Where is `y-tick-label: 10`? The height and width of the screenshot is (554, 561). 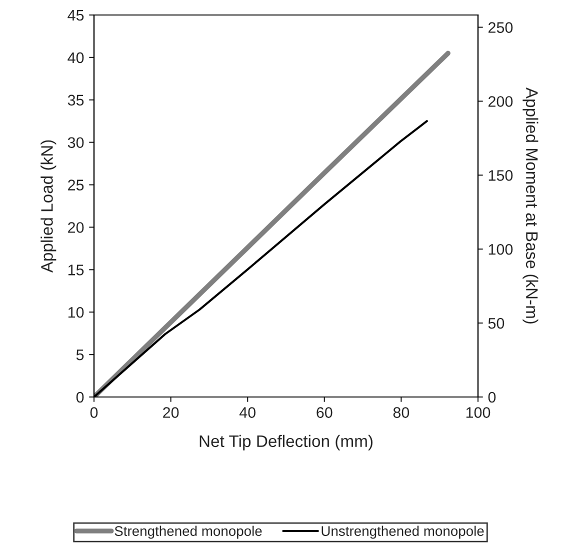 y-tick-label: 10 is located at coordinates (76, 312).